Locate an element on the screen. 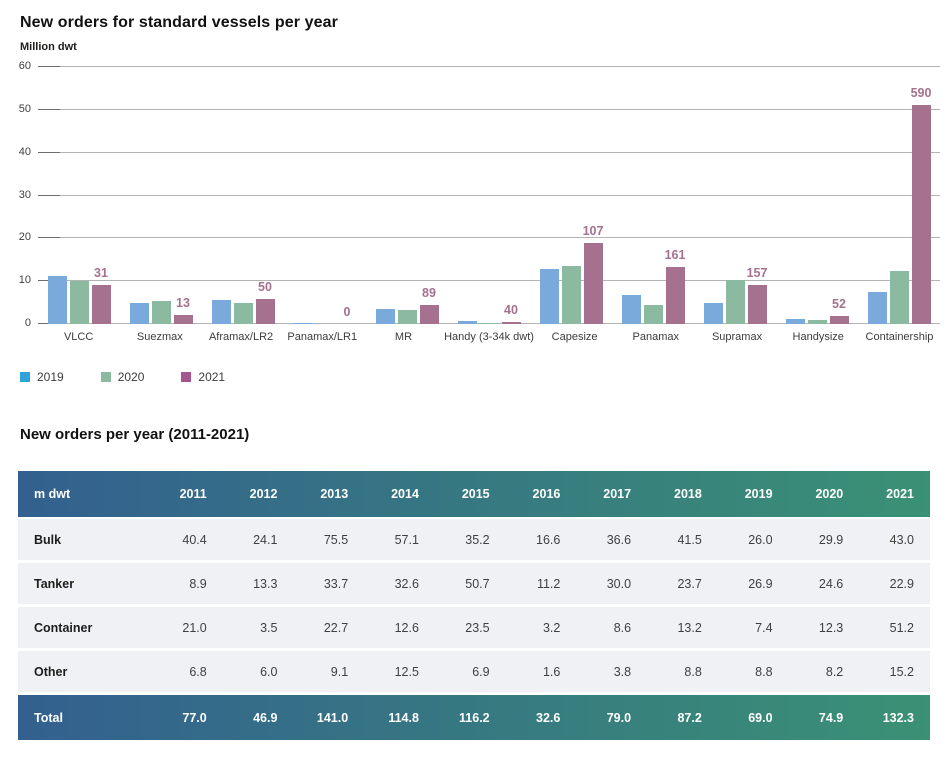 Image resolution: width=948 pixels, height=778 pixels. value-cell: 46.9 is located at coordinates (265, 717).